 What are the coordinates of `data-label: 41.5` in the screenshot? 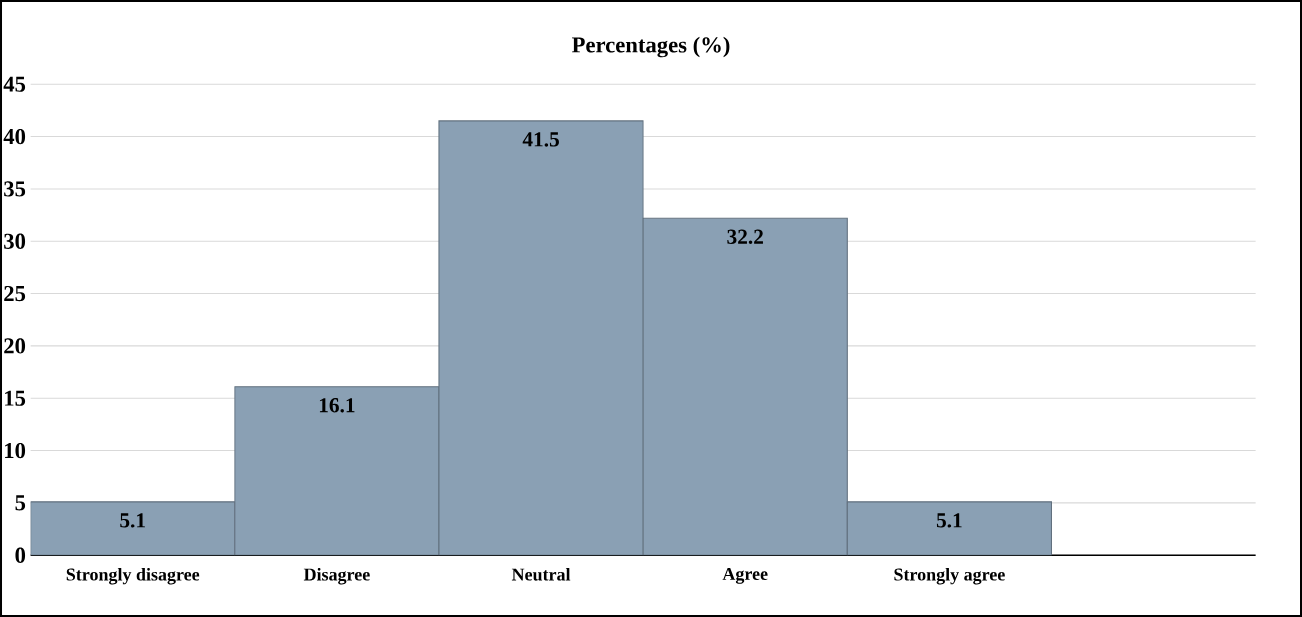 It's located at (540, 139).